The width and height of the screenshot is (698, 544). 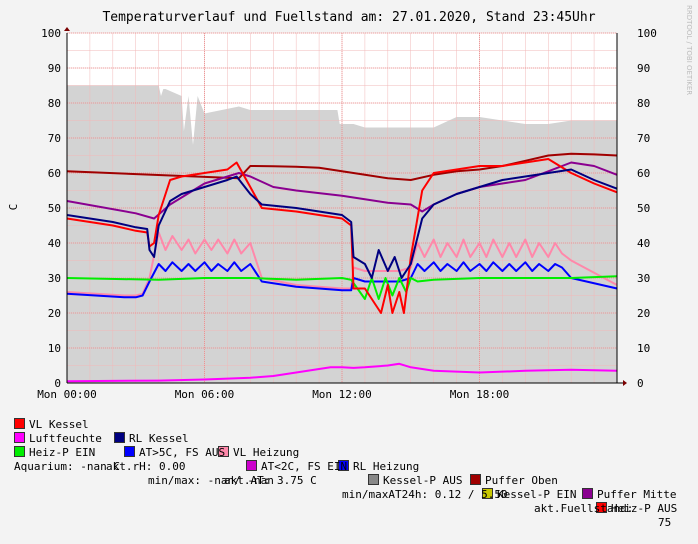 I want to click on y-tick-label-right: 30, so click(x=643, y=278).